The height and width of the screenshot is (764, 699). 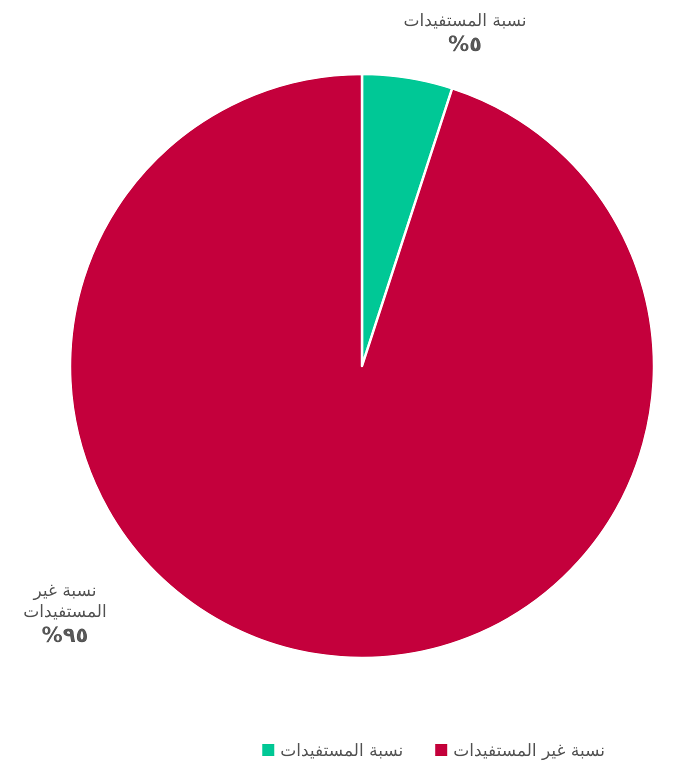 I want to click on legend-label: نسبة المستفيدات, so click(x=342, y=751).